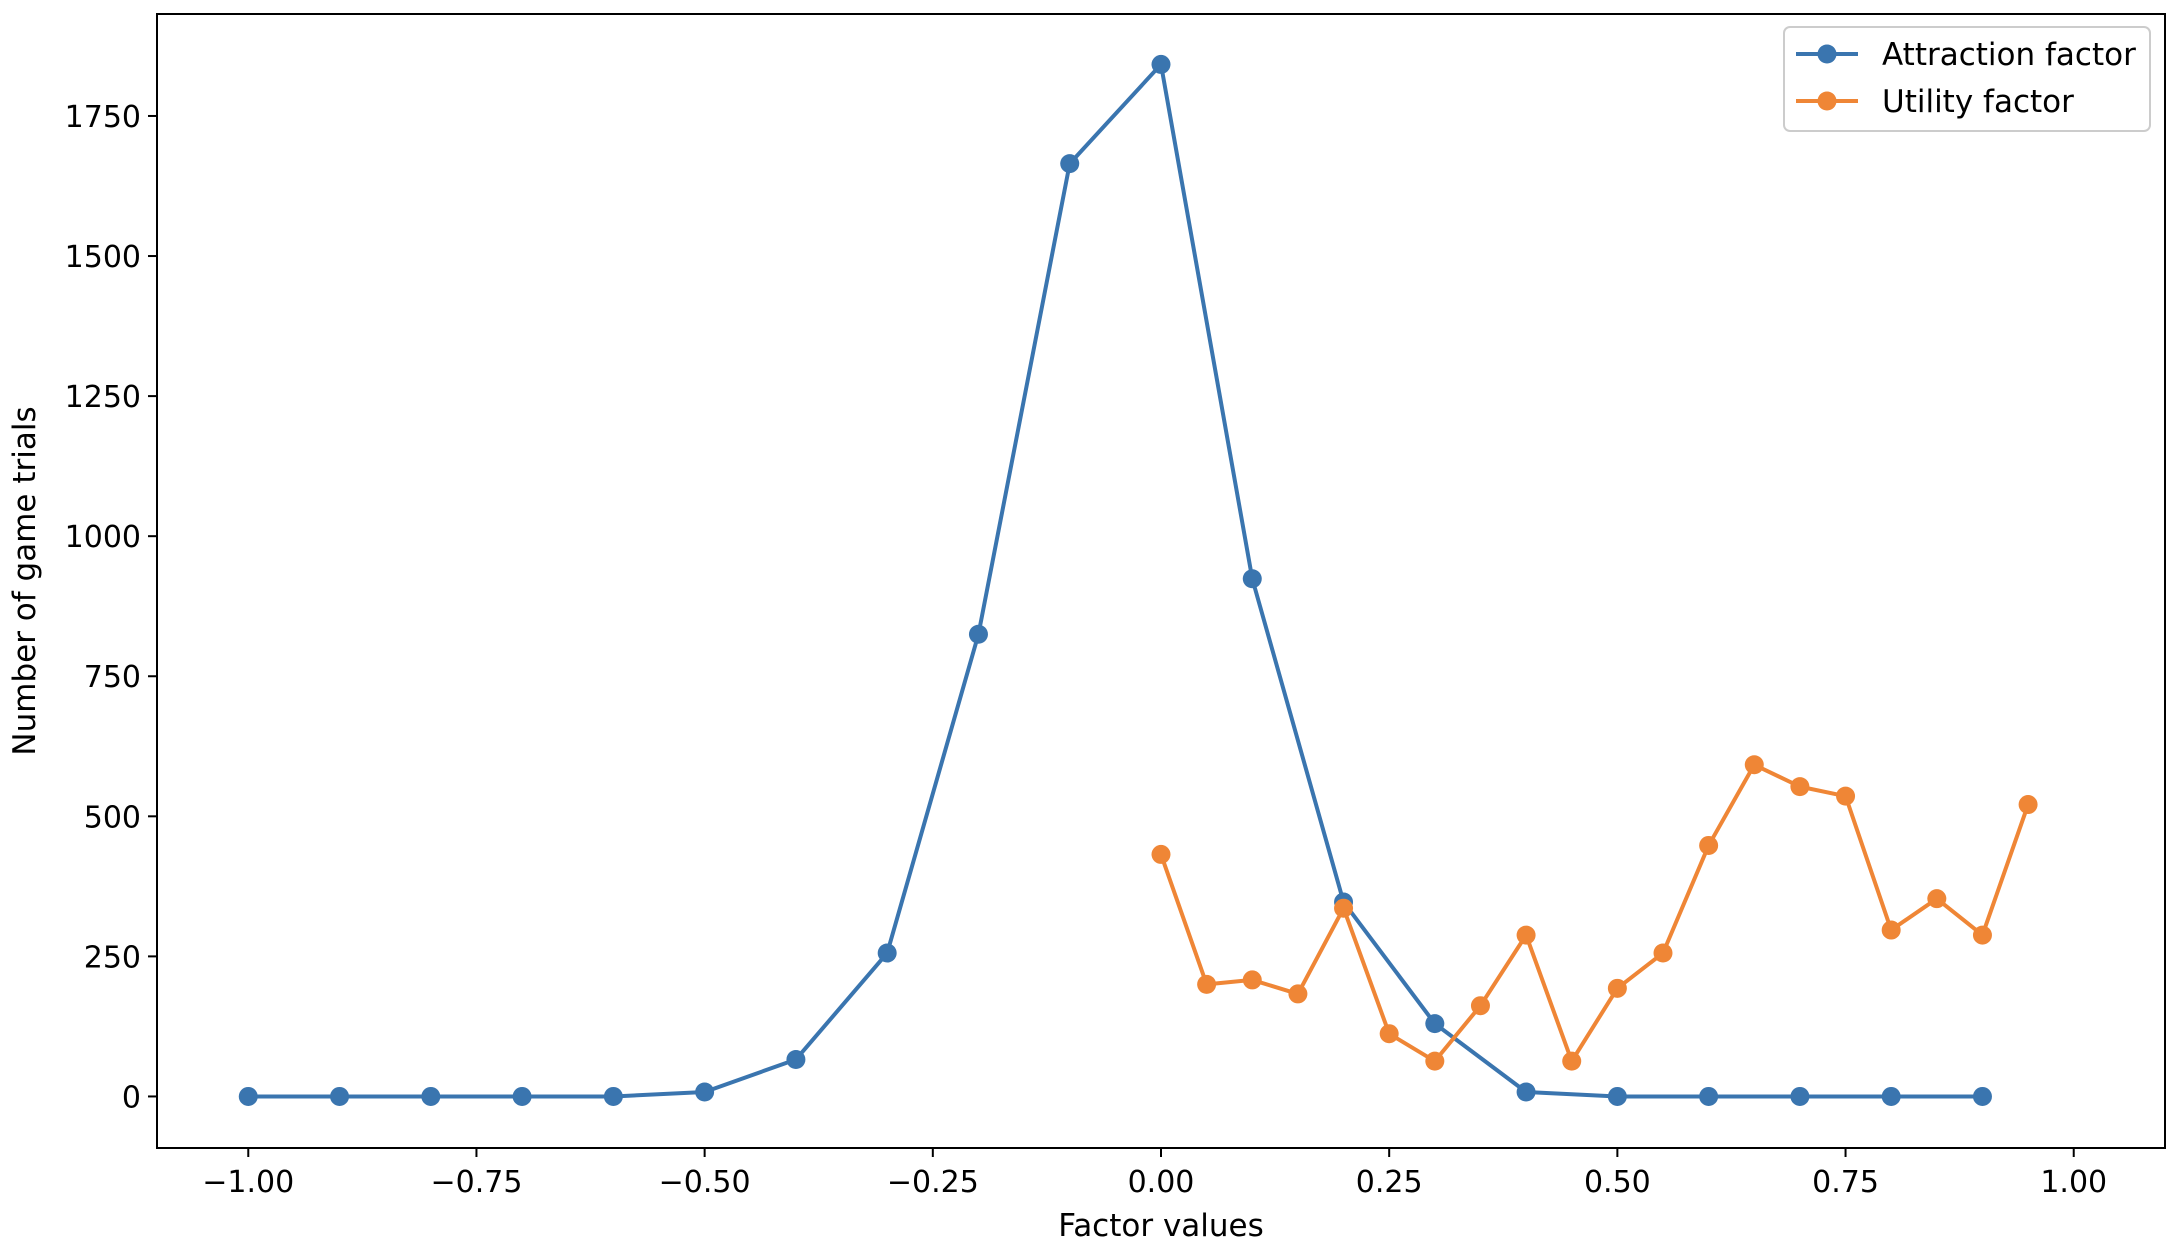  Describe the element at coordinates (1845, 1182) in the screenshot. I see `x-tick-label: 0.75` at that location.